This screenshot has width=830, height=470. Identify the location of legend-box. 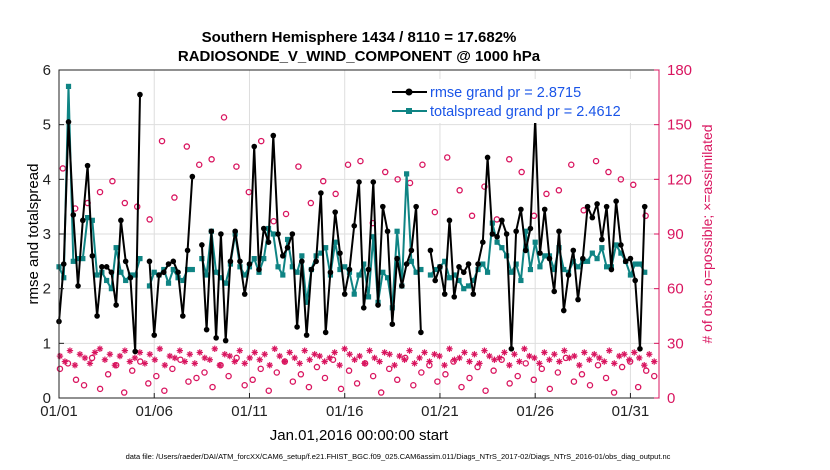
(520, 101).